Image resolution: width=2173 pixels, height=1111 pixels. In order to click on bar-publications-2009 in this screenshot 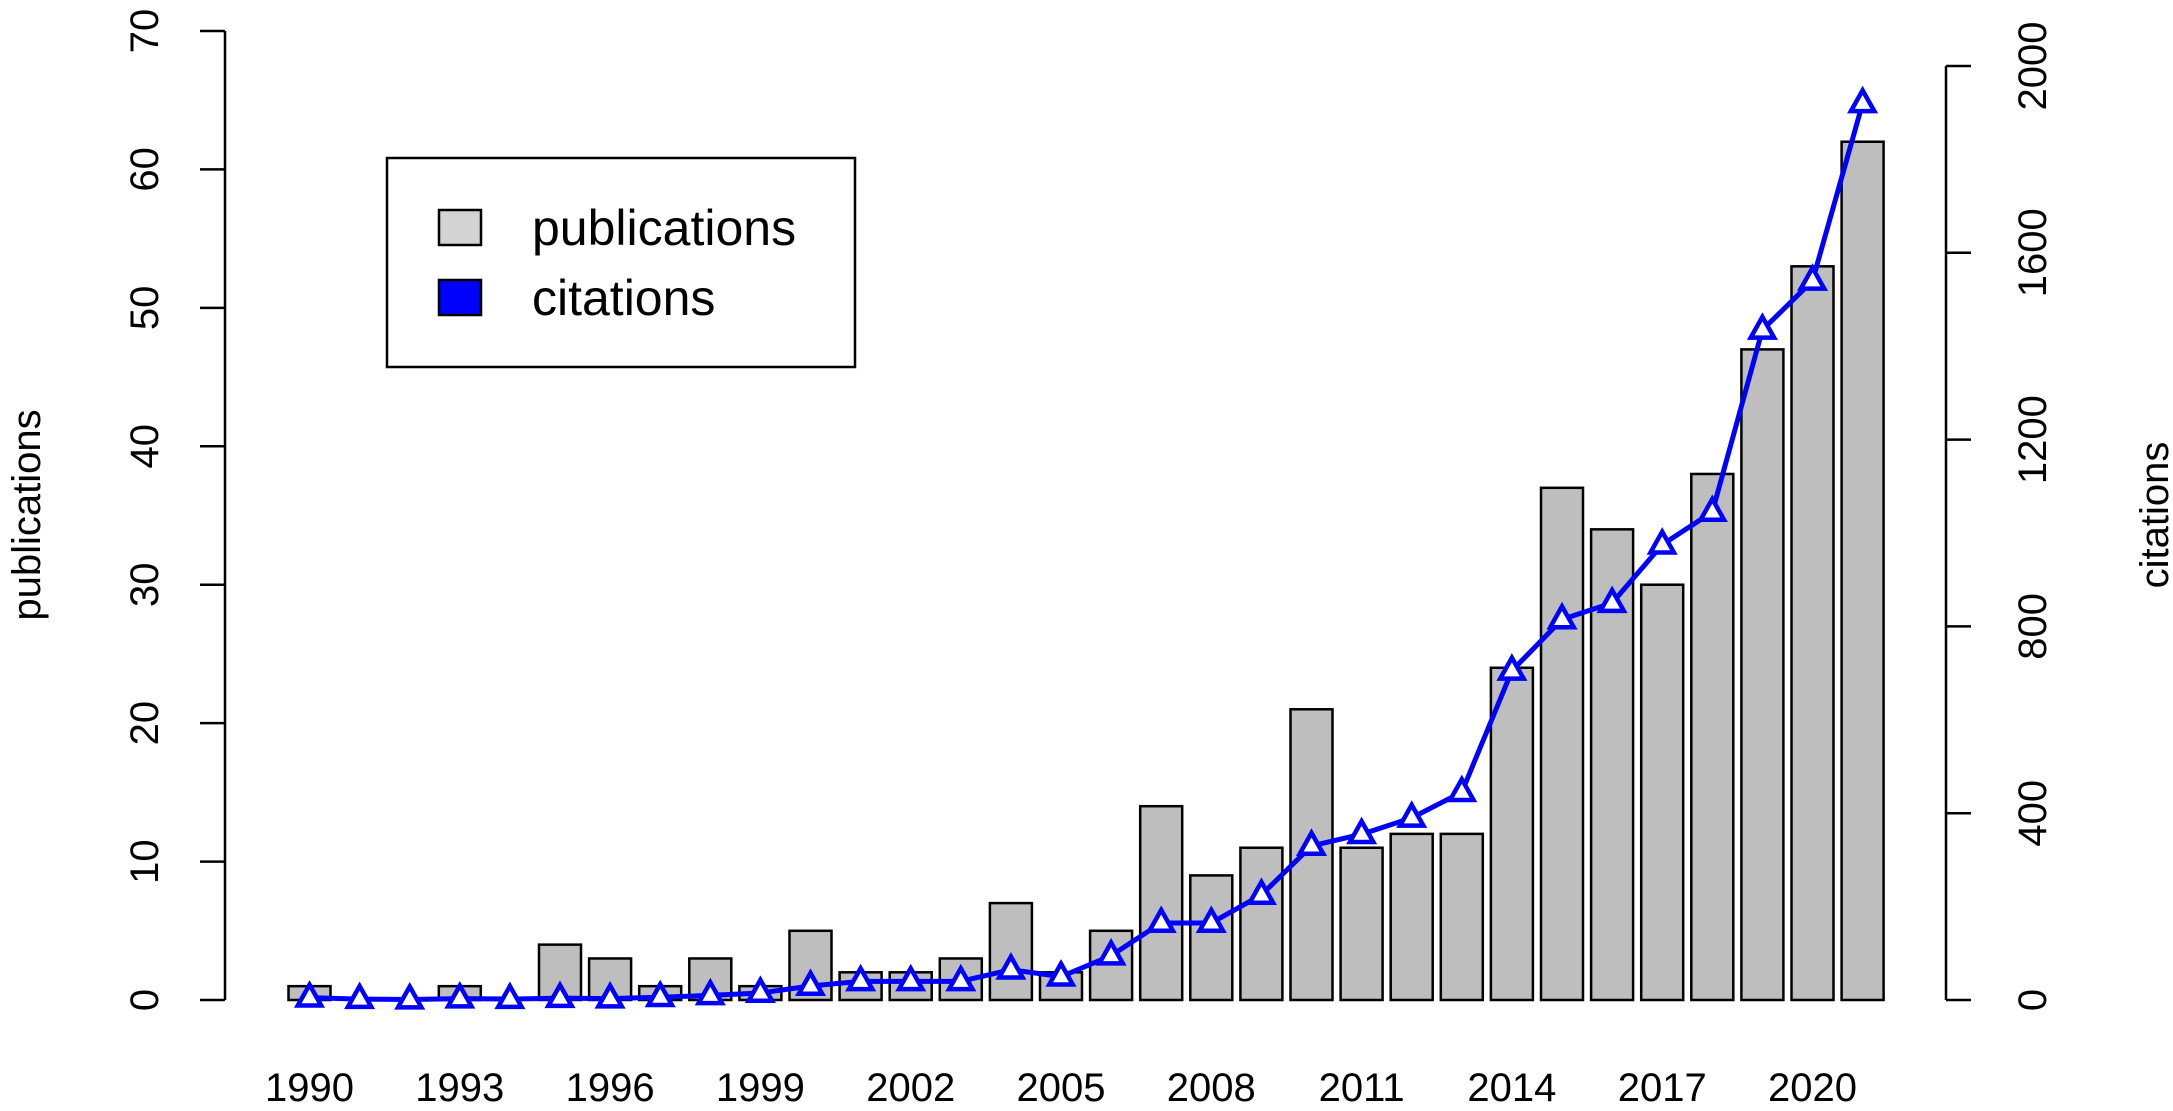, I will do `click(1261, 924)`.